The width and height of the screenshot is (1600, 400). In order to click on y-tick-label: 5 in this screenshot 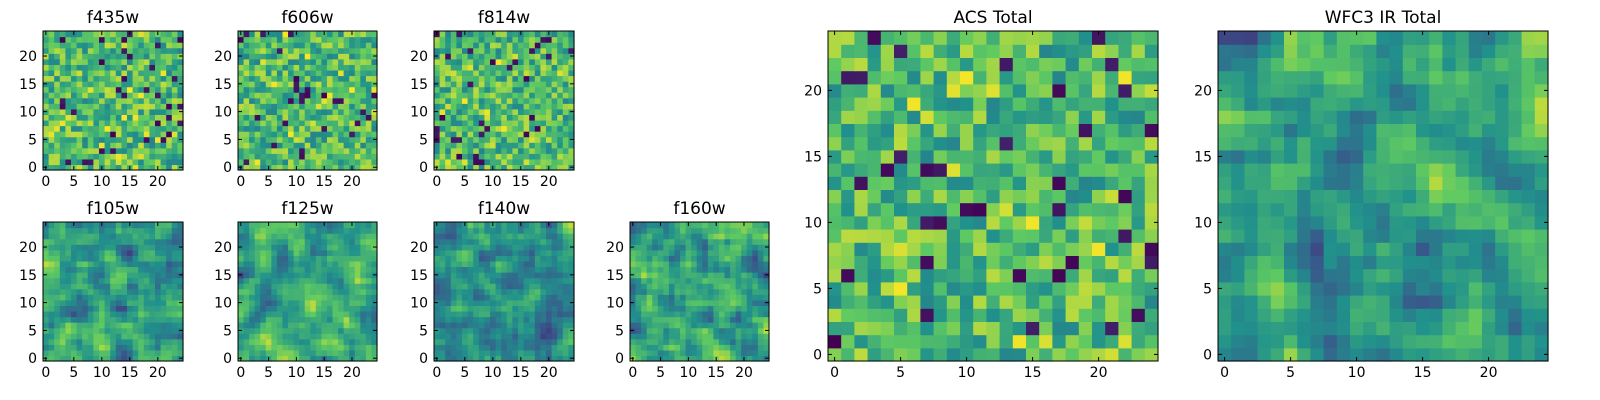, I will do `click(227, 331)`.